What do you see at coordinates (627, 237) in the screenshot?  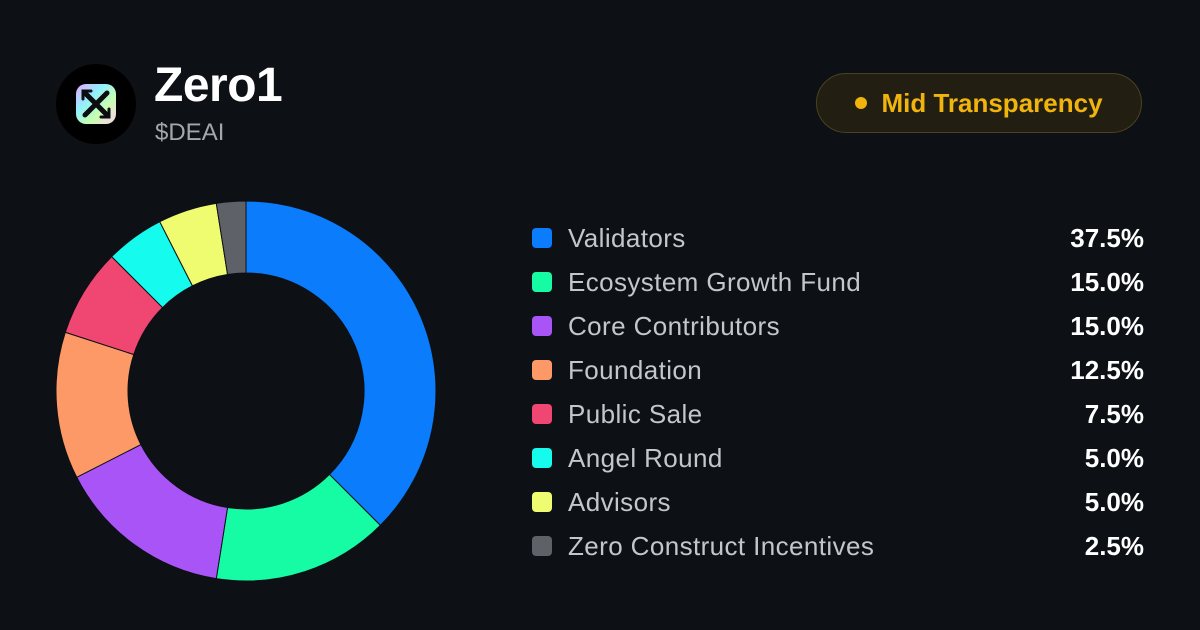 I see `legend-label: Validators` at bounding box center [627, 237].